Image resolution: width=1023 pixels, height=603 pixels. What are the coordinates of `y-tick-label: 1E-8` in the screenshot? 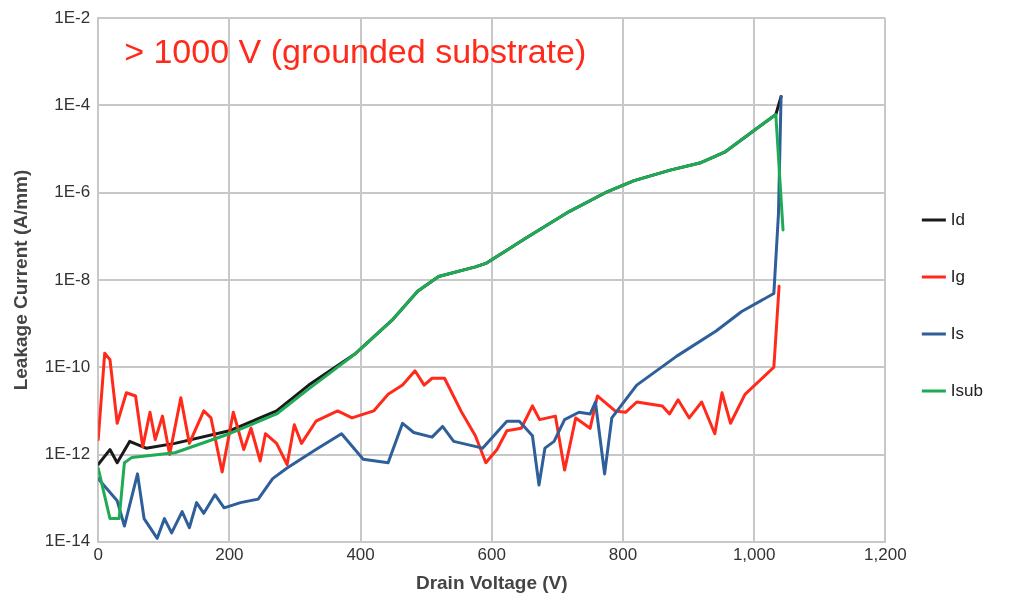 It's located at (72, 279).